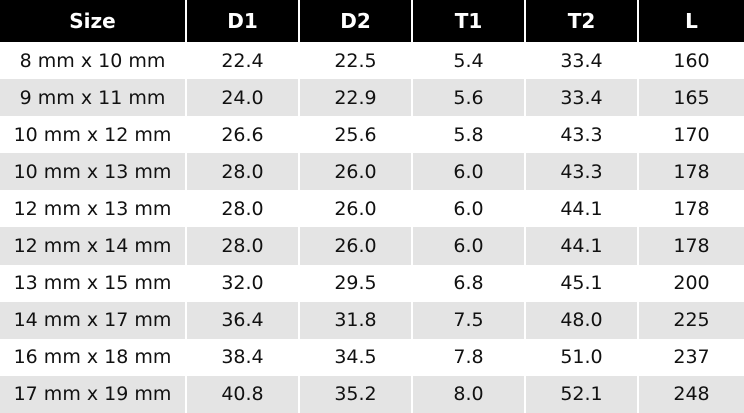 The height and width of the screenshot is (413, 744). I want to click on value-cell: 7.5, so click(468, 320).